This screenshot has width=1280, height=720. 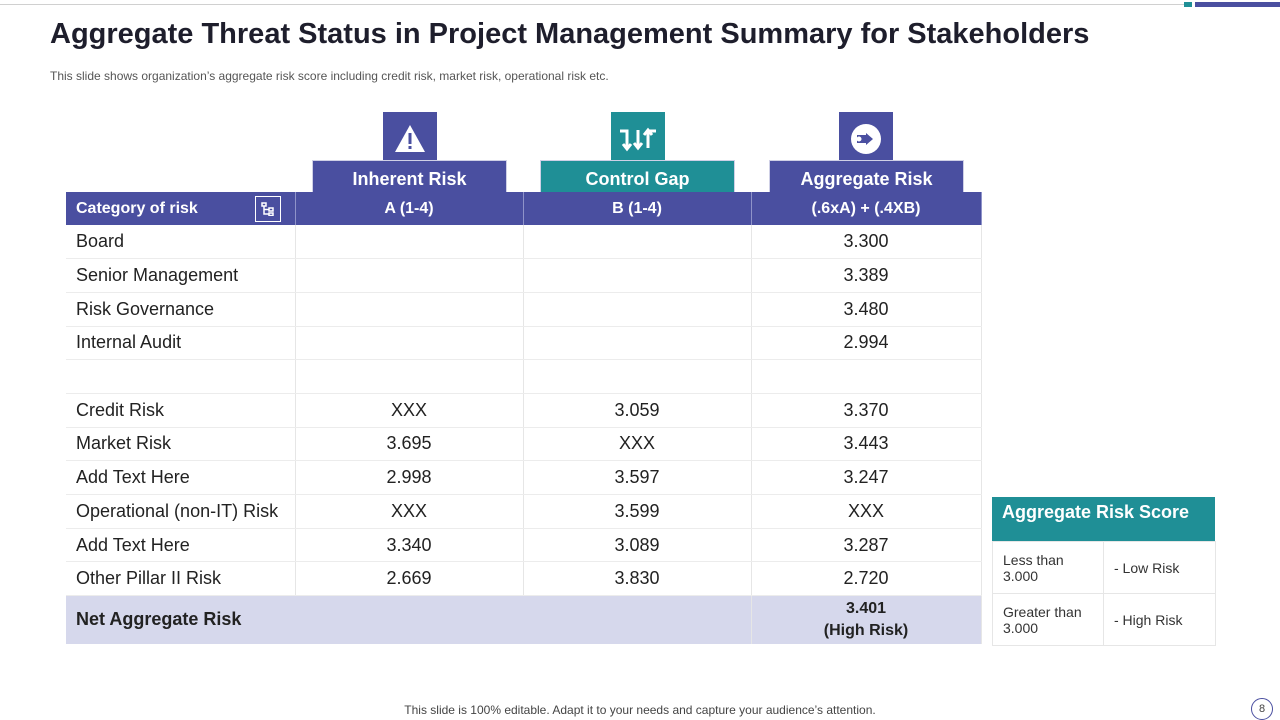 What do you see at coordinates (1159, 619) in the screenshot?
I see `score-level: - High Risk` at bounding box center [1159, 619].